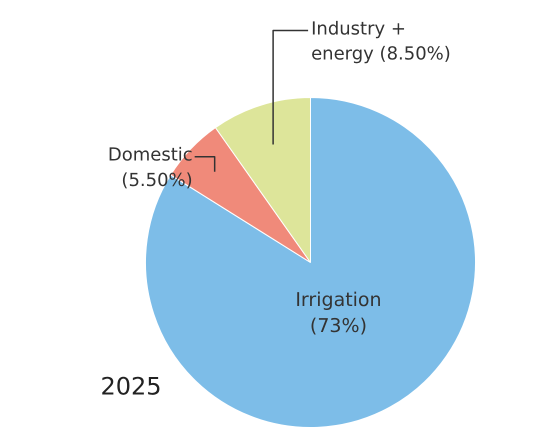  What do you see at coordinates (131, 386) in the screenshot?
I see `text: 2025` at bounding box center [131, 386].